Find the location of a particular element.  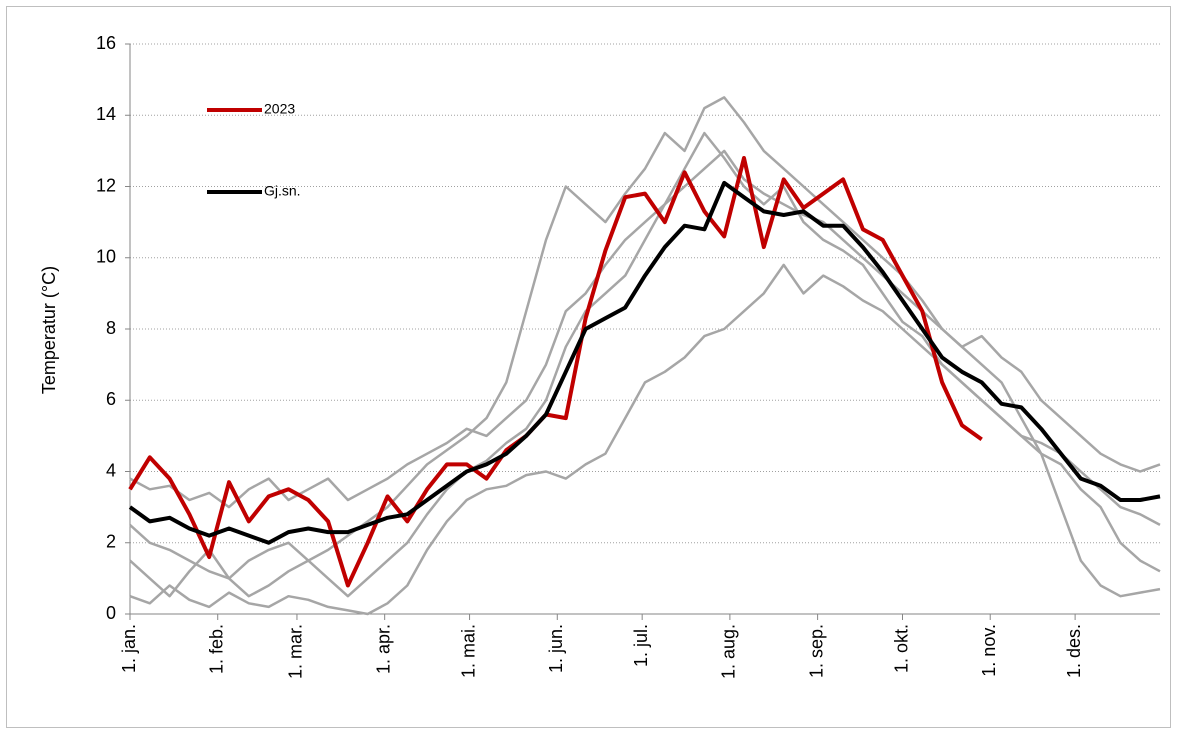

y-tick-label: 12 is located at coordinates (106, 185).